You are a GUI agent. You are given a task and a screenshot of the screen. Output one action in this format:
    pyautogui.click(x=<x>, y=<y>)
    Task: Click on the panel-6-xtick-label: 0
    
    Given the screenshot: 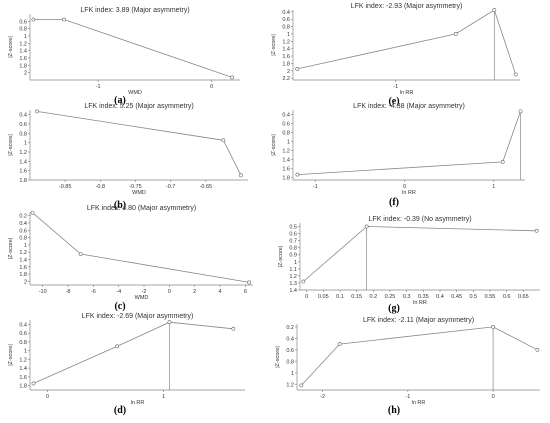 What is the action you would take?
    pyautogui.click(x=47, y=397)
    